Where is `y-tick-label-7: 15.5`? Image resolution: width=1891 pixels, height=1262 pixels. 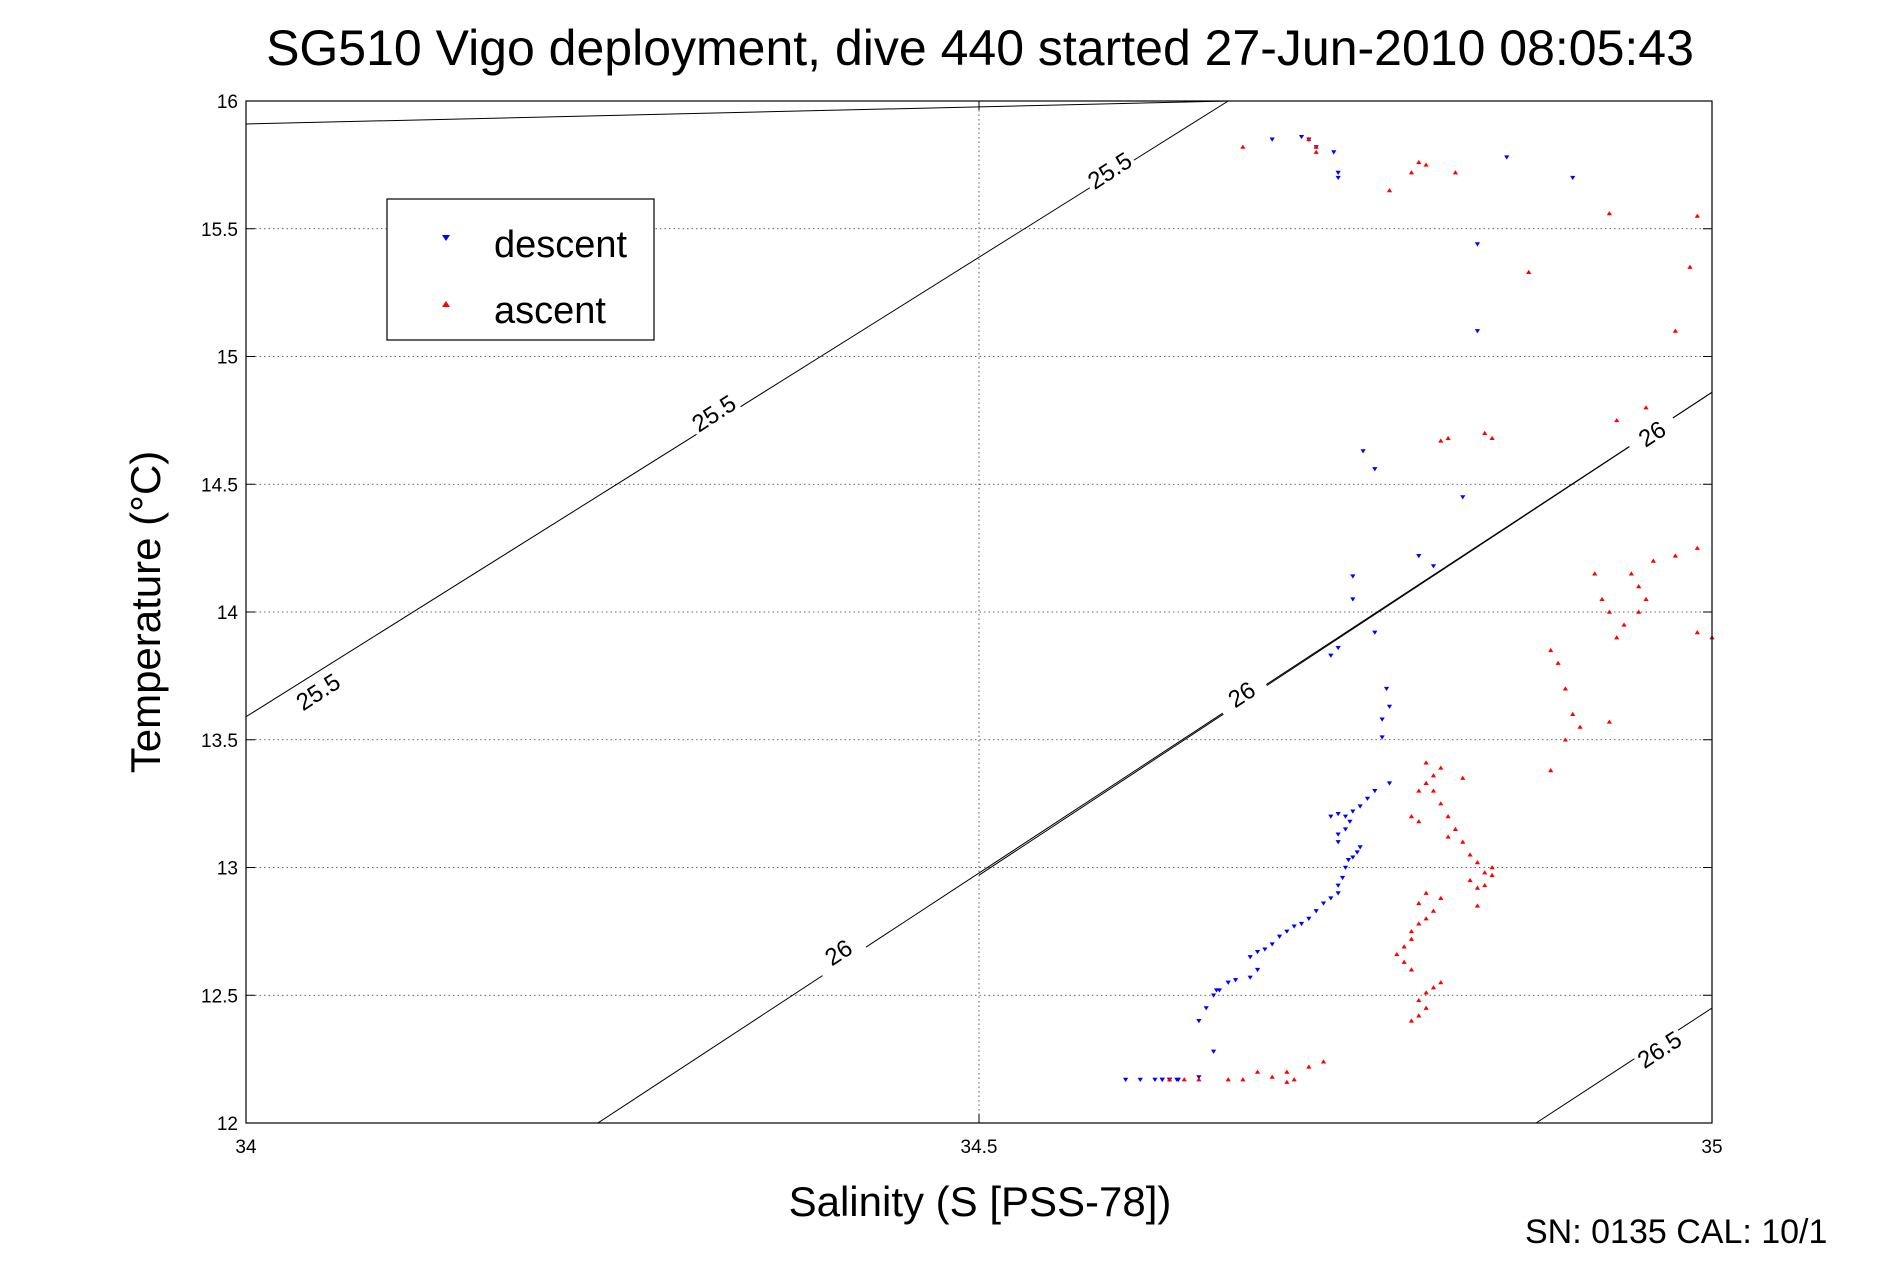 y-tick-label-7: 15.5 is located at coordinates (219, 230).